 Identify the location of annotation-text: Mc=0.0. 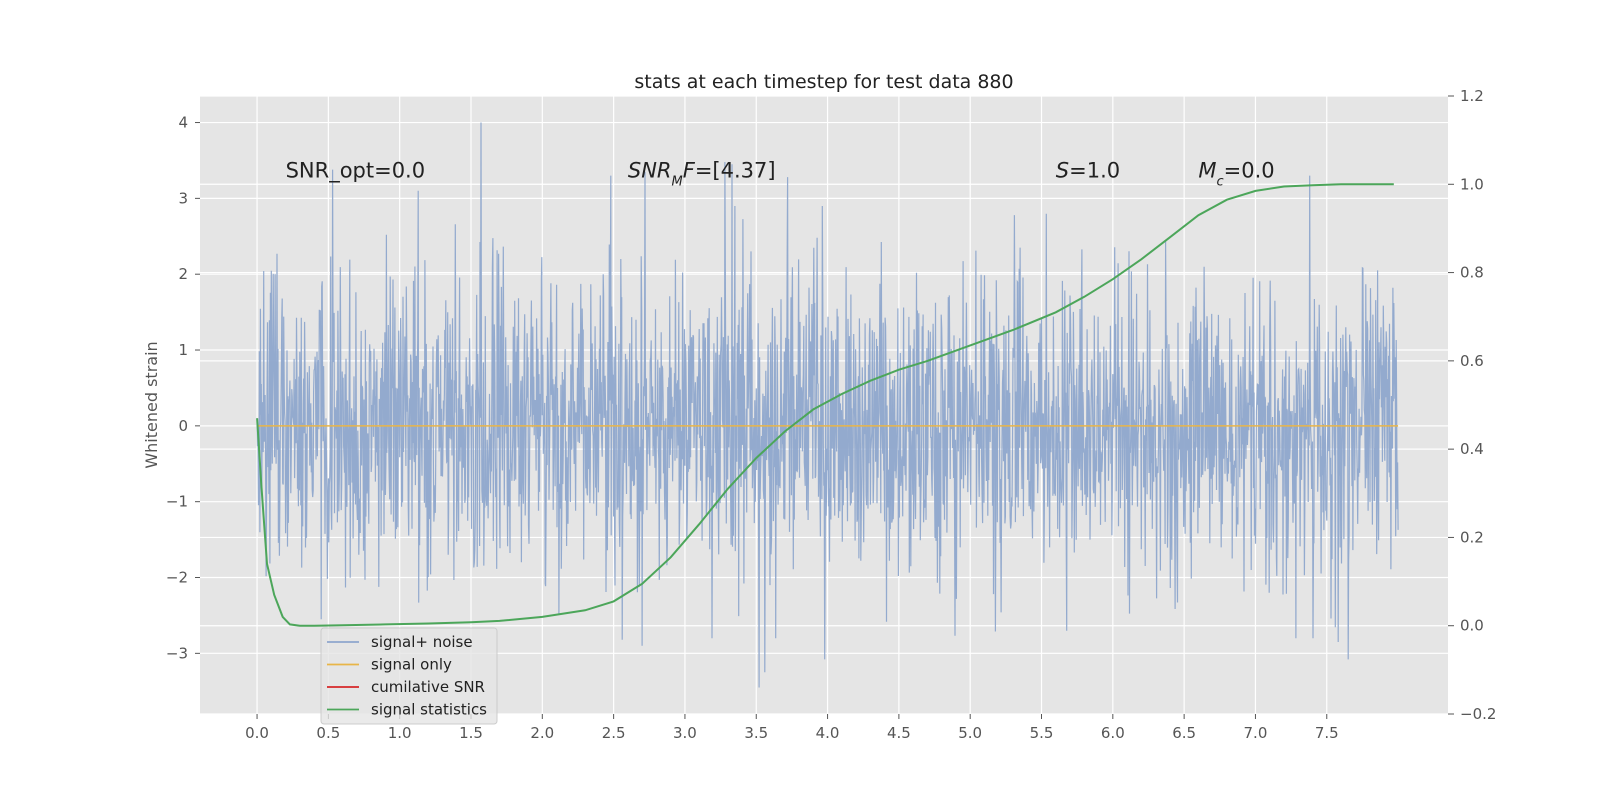
(1236, 174).